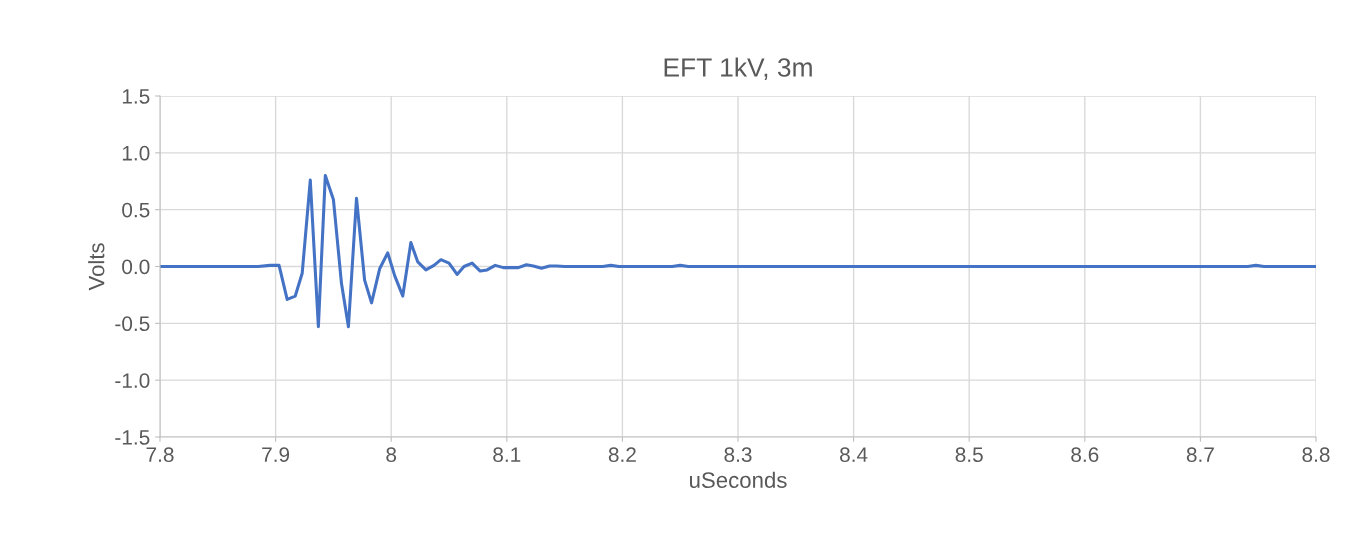 The image size is (1362, 553). Describe the element at coordinates (1200, 455) in the screenshot. I see `x-tick-label: 8.7` at that location.